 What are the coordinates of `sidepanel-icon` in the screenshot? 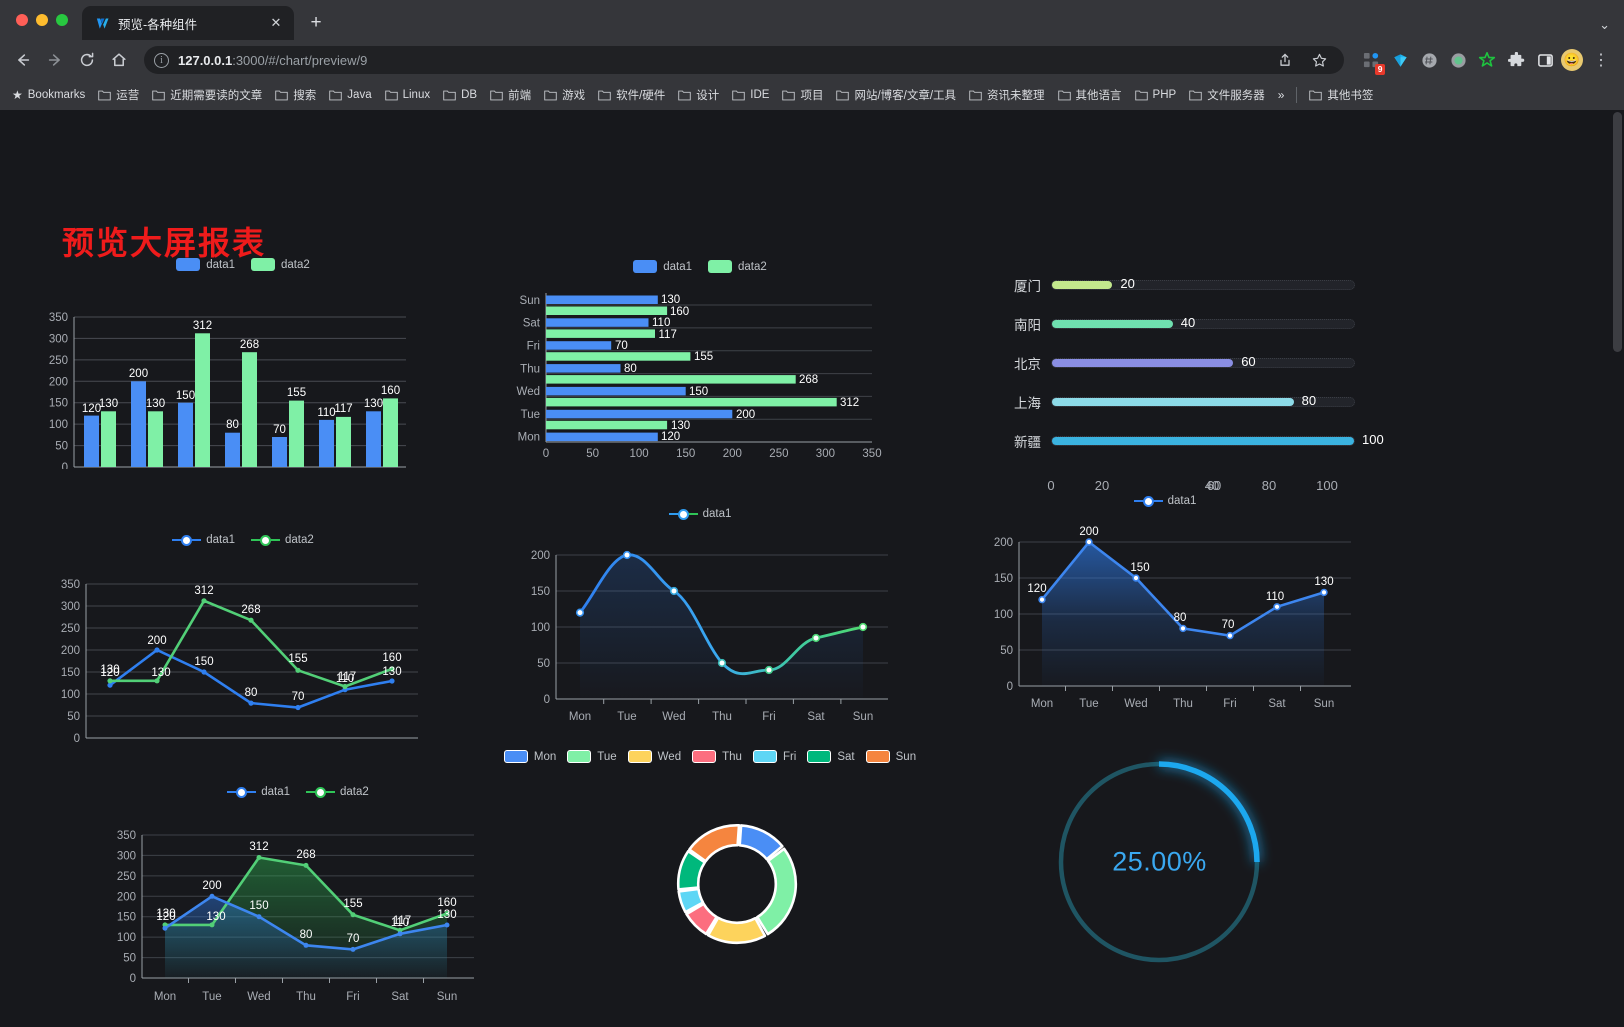 It's located at (1545, 60).